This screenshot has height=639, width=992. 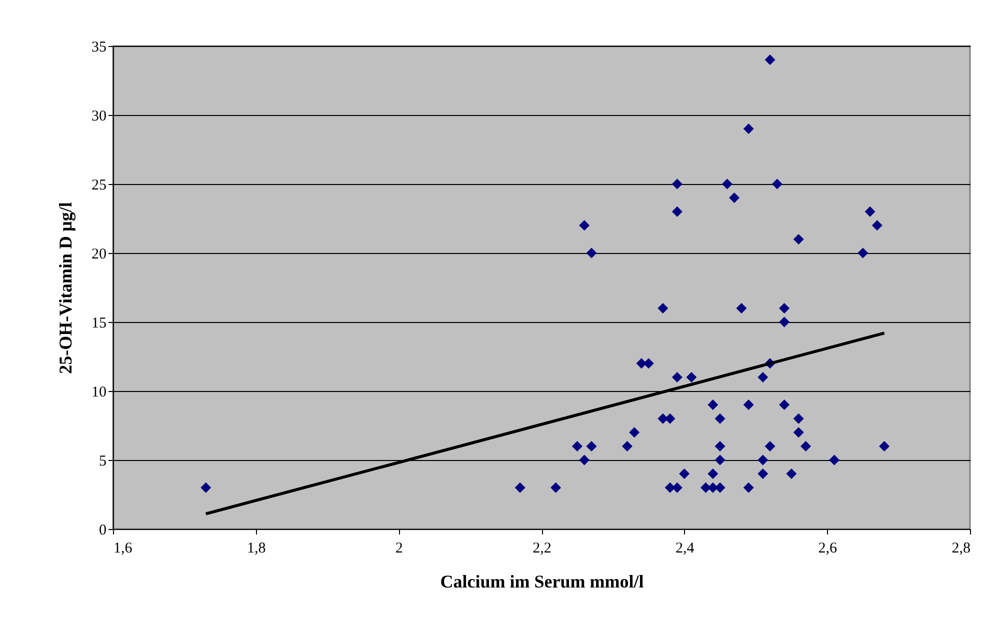 What do you see at coordinates (99, 392) in the screenshot?
I see `y-tick-label: 10` at bounding box center [99, 392].